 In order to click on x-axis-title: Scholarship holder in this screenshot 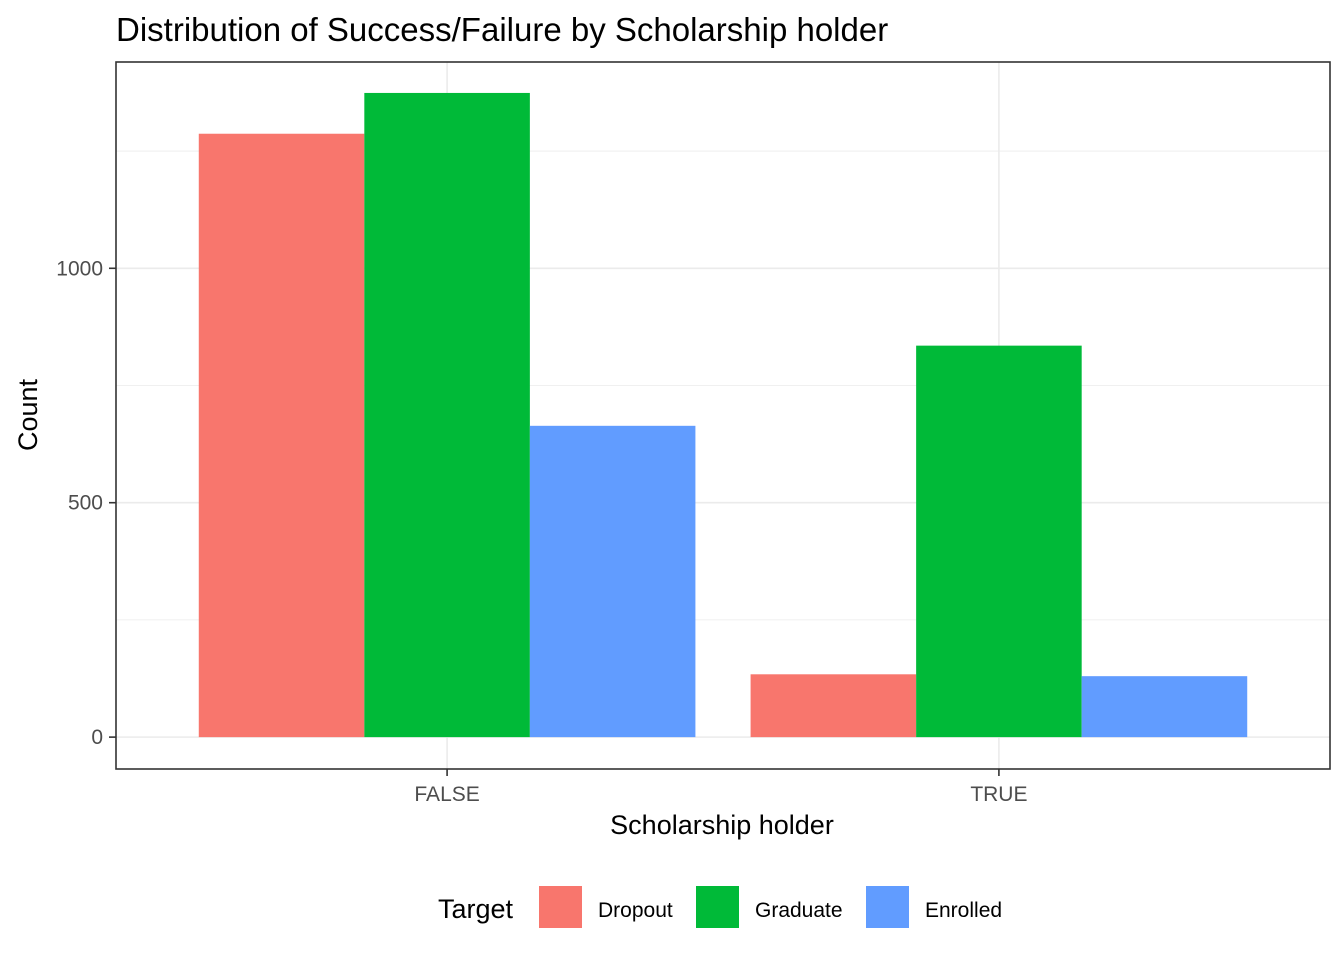, I will do `click(722, 825)`.